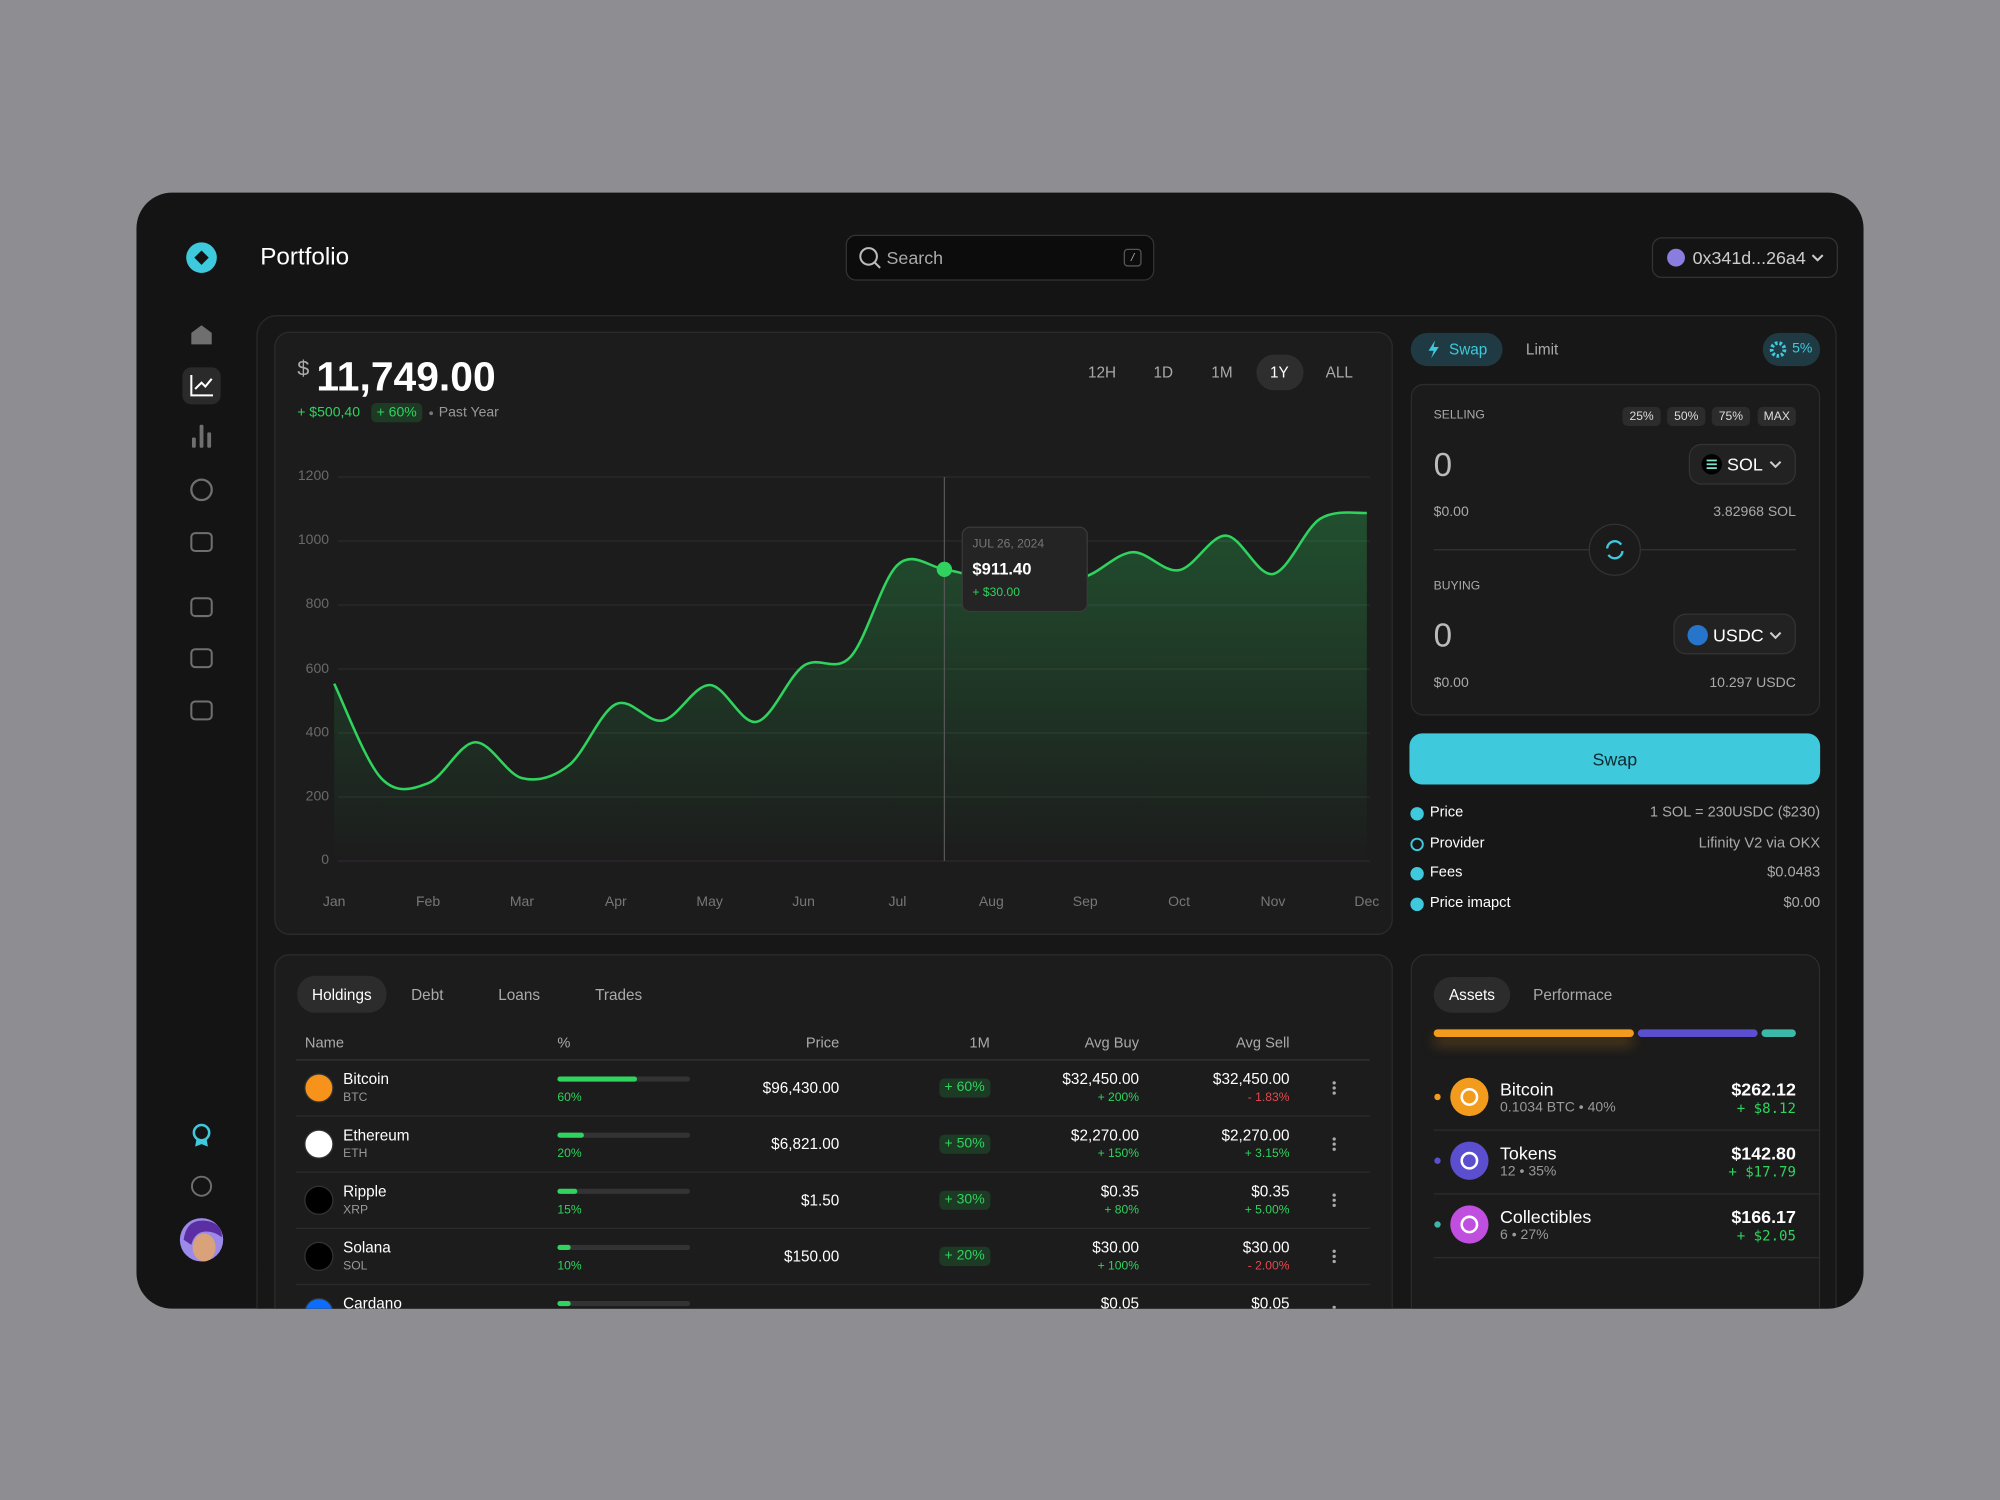 The width and height of the screenshot is (2000, 1500). I want to click on y-tick-label: 1000, so click(313, 540).